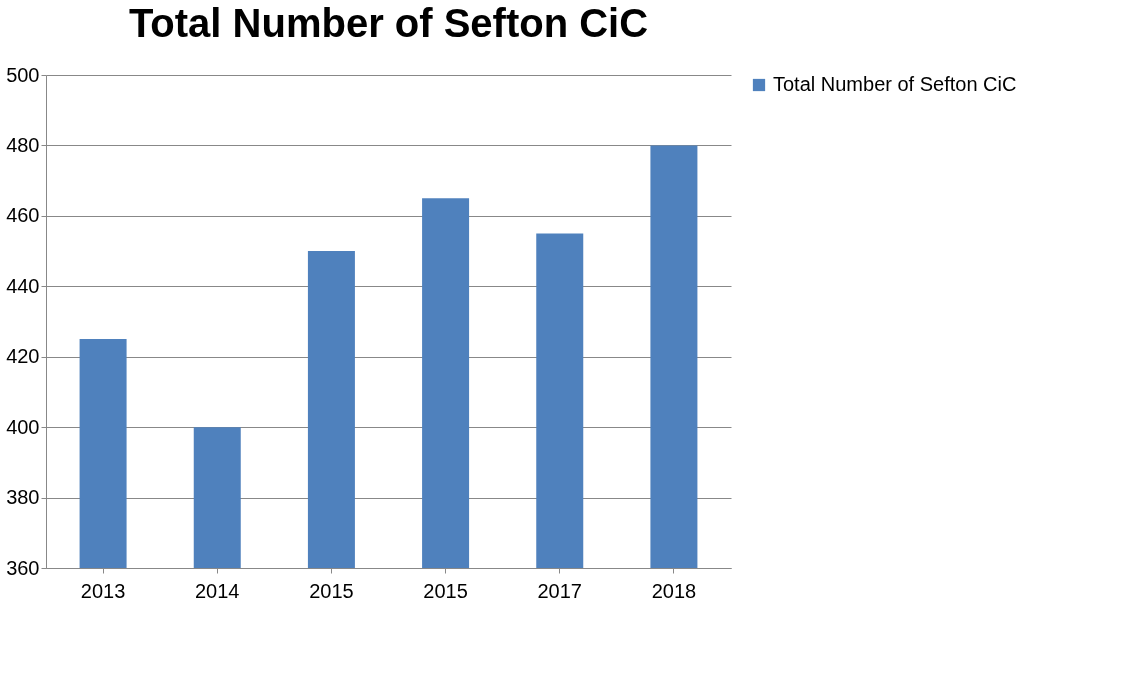 Image resolution: width=1148 pixels, height=678 pixels. What do you see at coordinates (103, 590) in the screenshot?
I see `x-tick-label: 2013` at bounding box center [103, 590].